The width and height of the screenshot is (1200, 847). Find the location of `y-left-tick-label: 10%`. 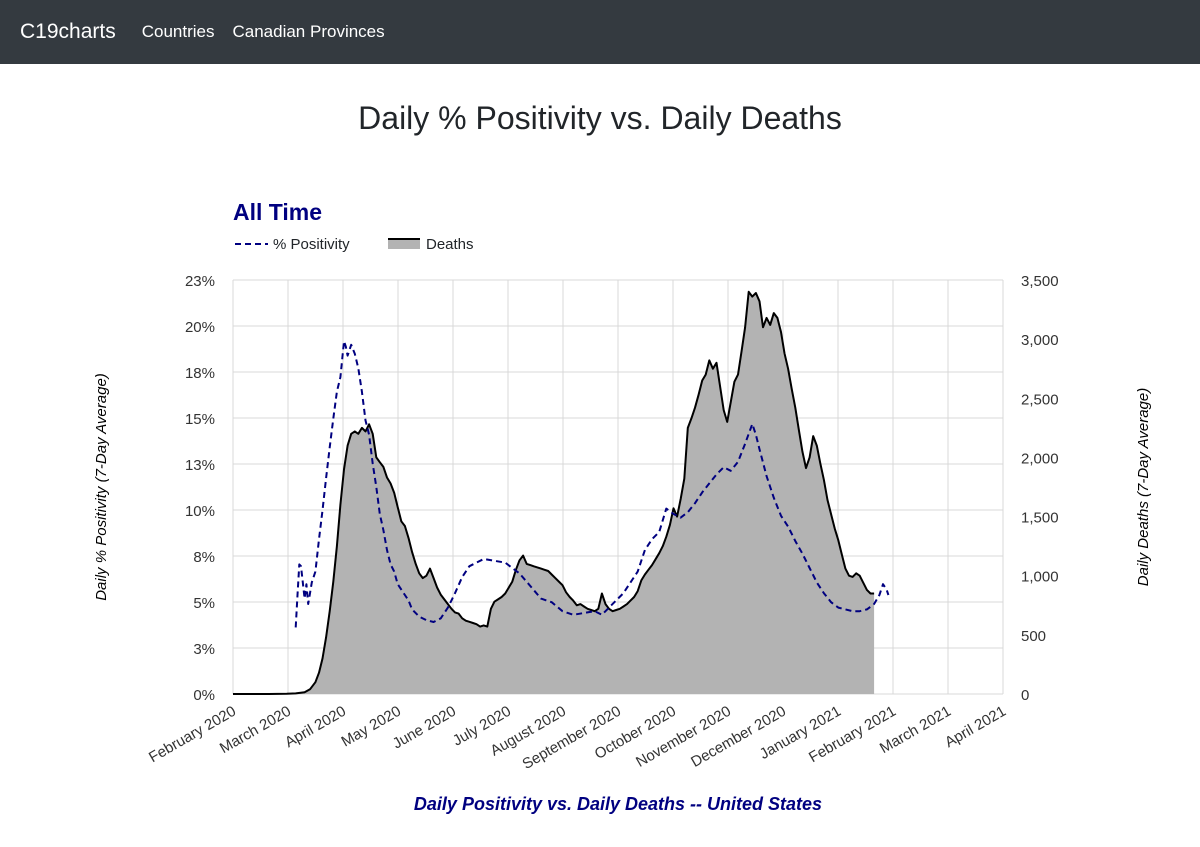

y-left-tick-label: 10% is located at coordinates (200, 511).